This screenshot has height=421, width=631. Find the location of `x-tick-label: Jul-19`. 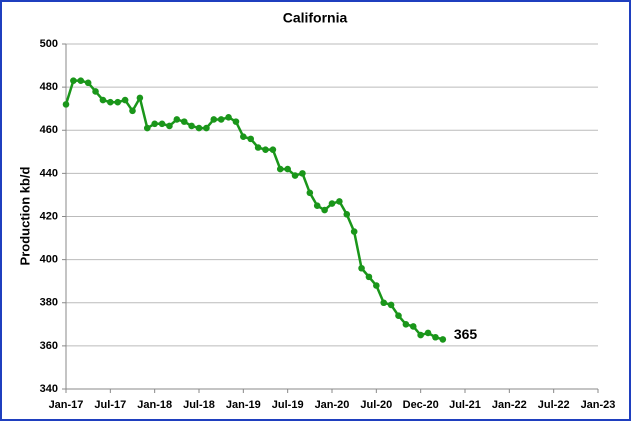

x-tick-label: Jul-19 is located at coordinates (288, 405).